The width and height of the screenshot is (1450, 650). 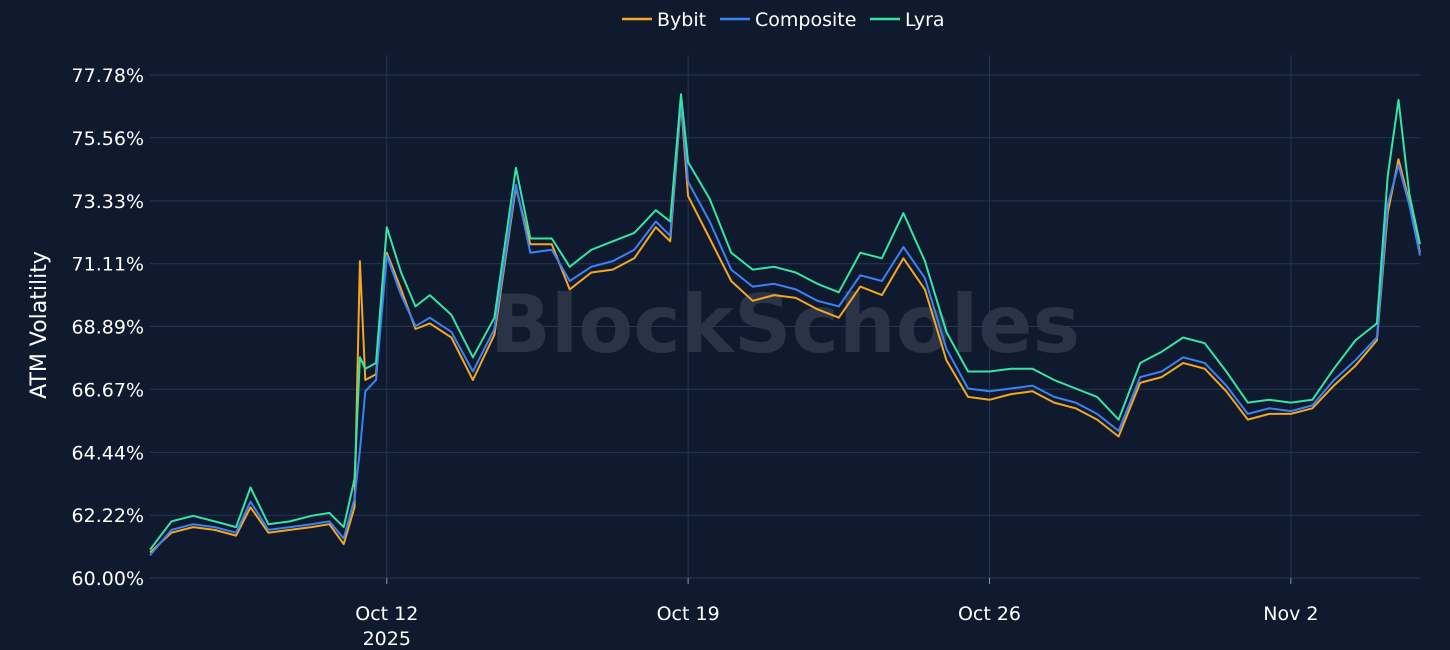 What do you see at coordinates (681, 20) in the screenshot?
I see `legend-label-bybit: Bybit` at bounding box center [681, 20].